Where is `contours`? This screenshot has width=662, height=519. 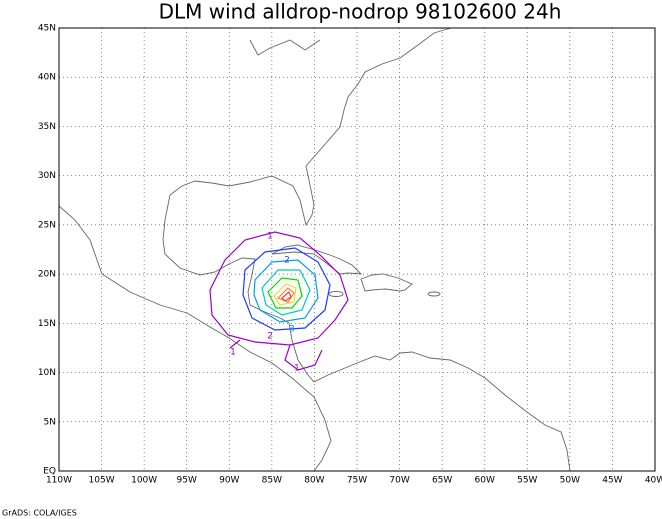
contours is located at coordinates (279, 301).